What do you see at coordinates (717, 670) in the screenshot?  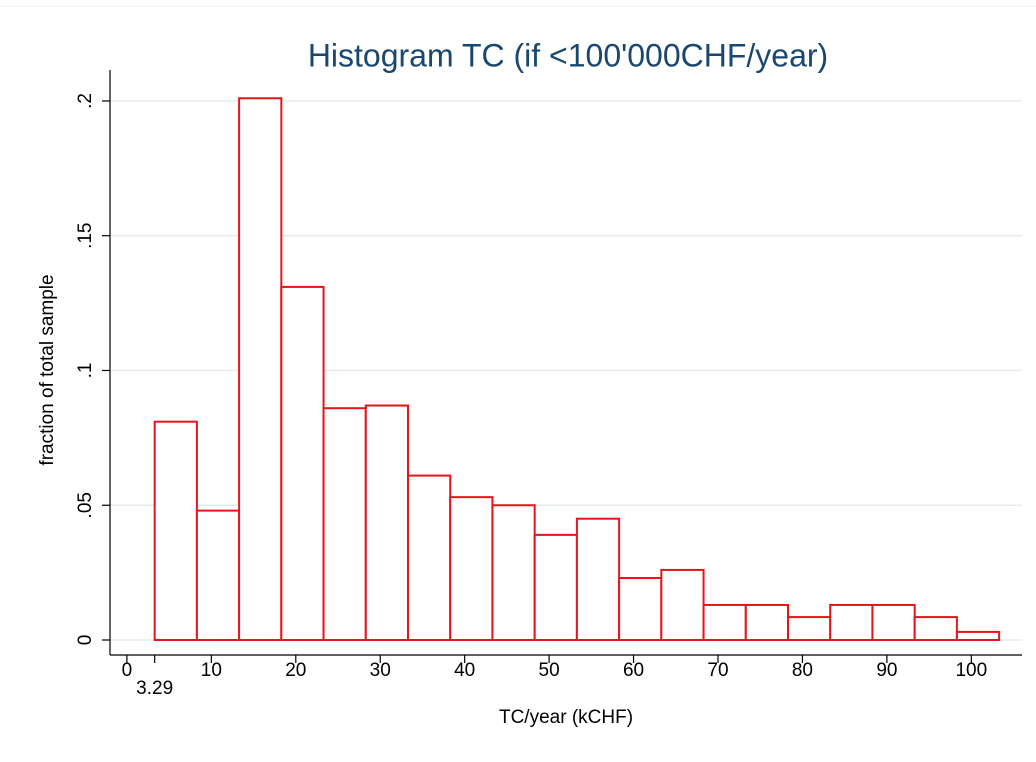 I see `x-tick-label: 70` at bounding box center [717, 670].